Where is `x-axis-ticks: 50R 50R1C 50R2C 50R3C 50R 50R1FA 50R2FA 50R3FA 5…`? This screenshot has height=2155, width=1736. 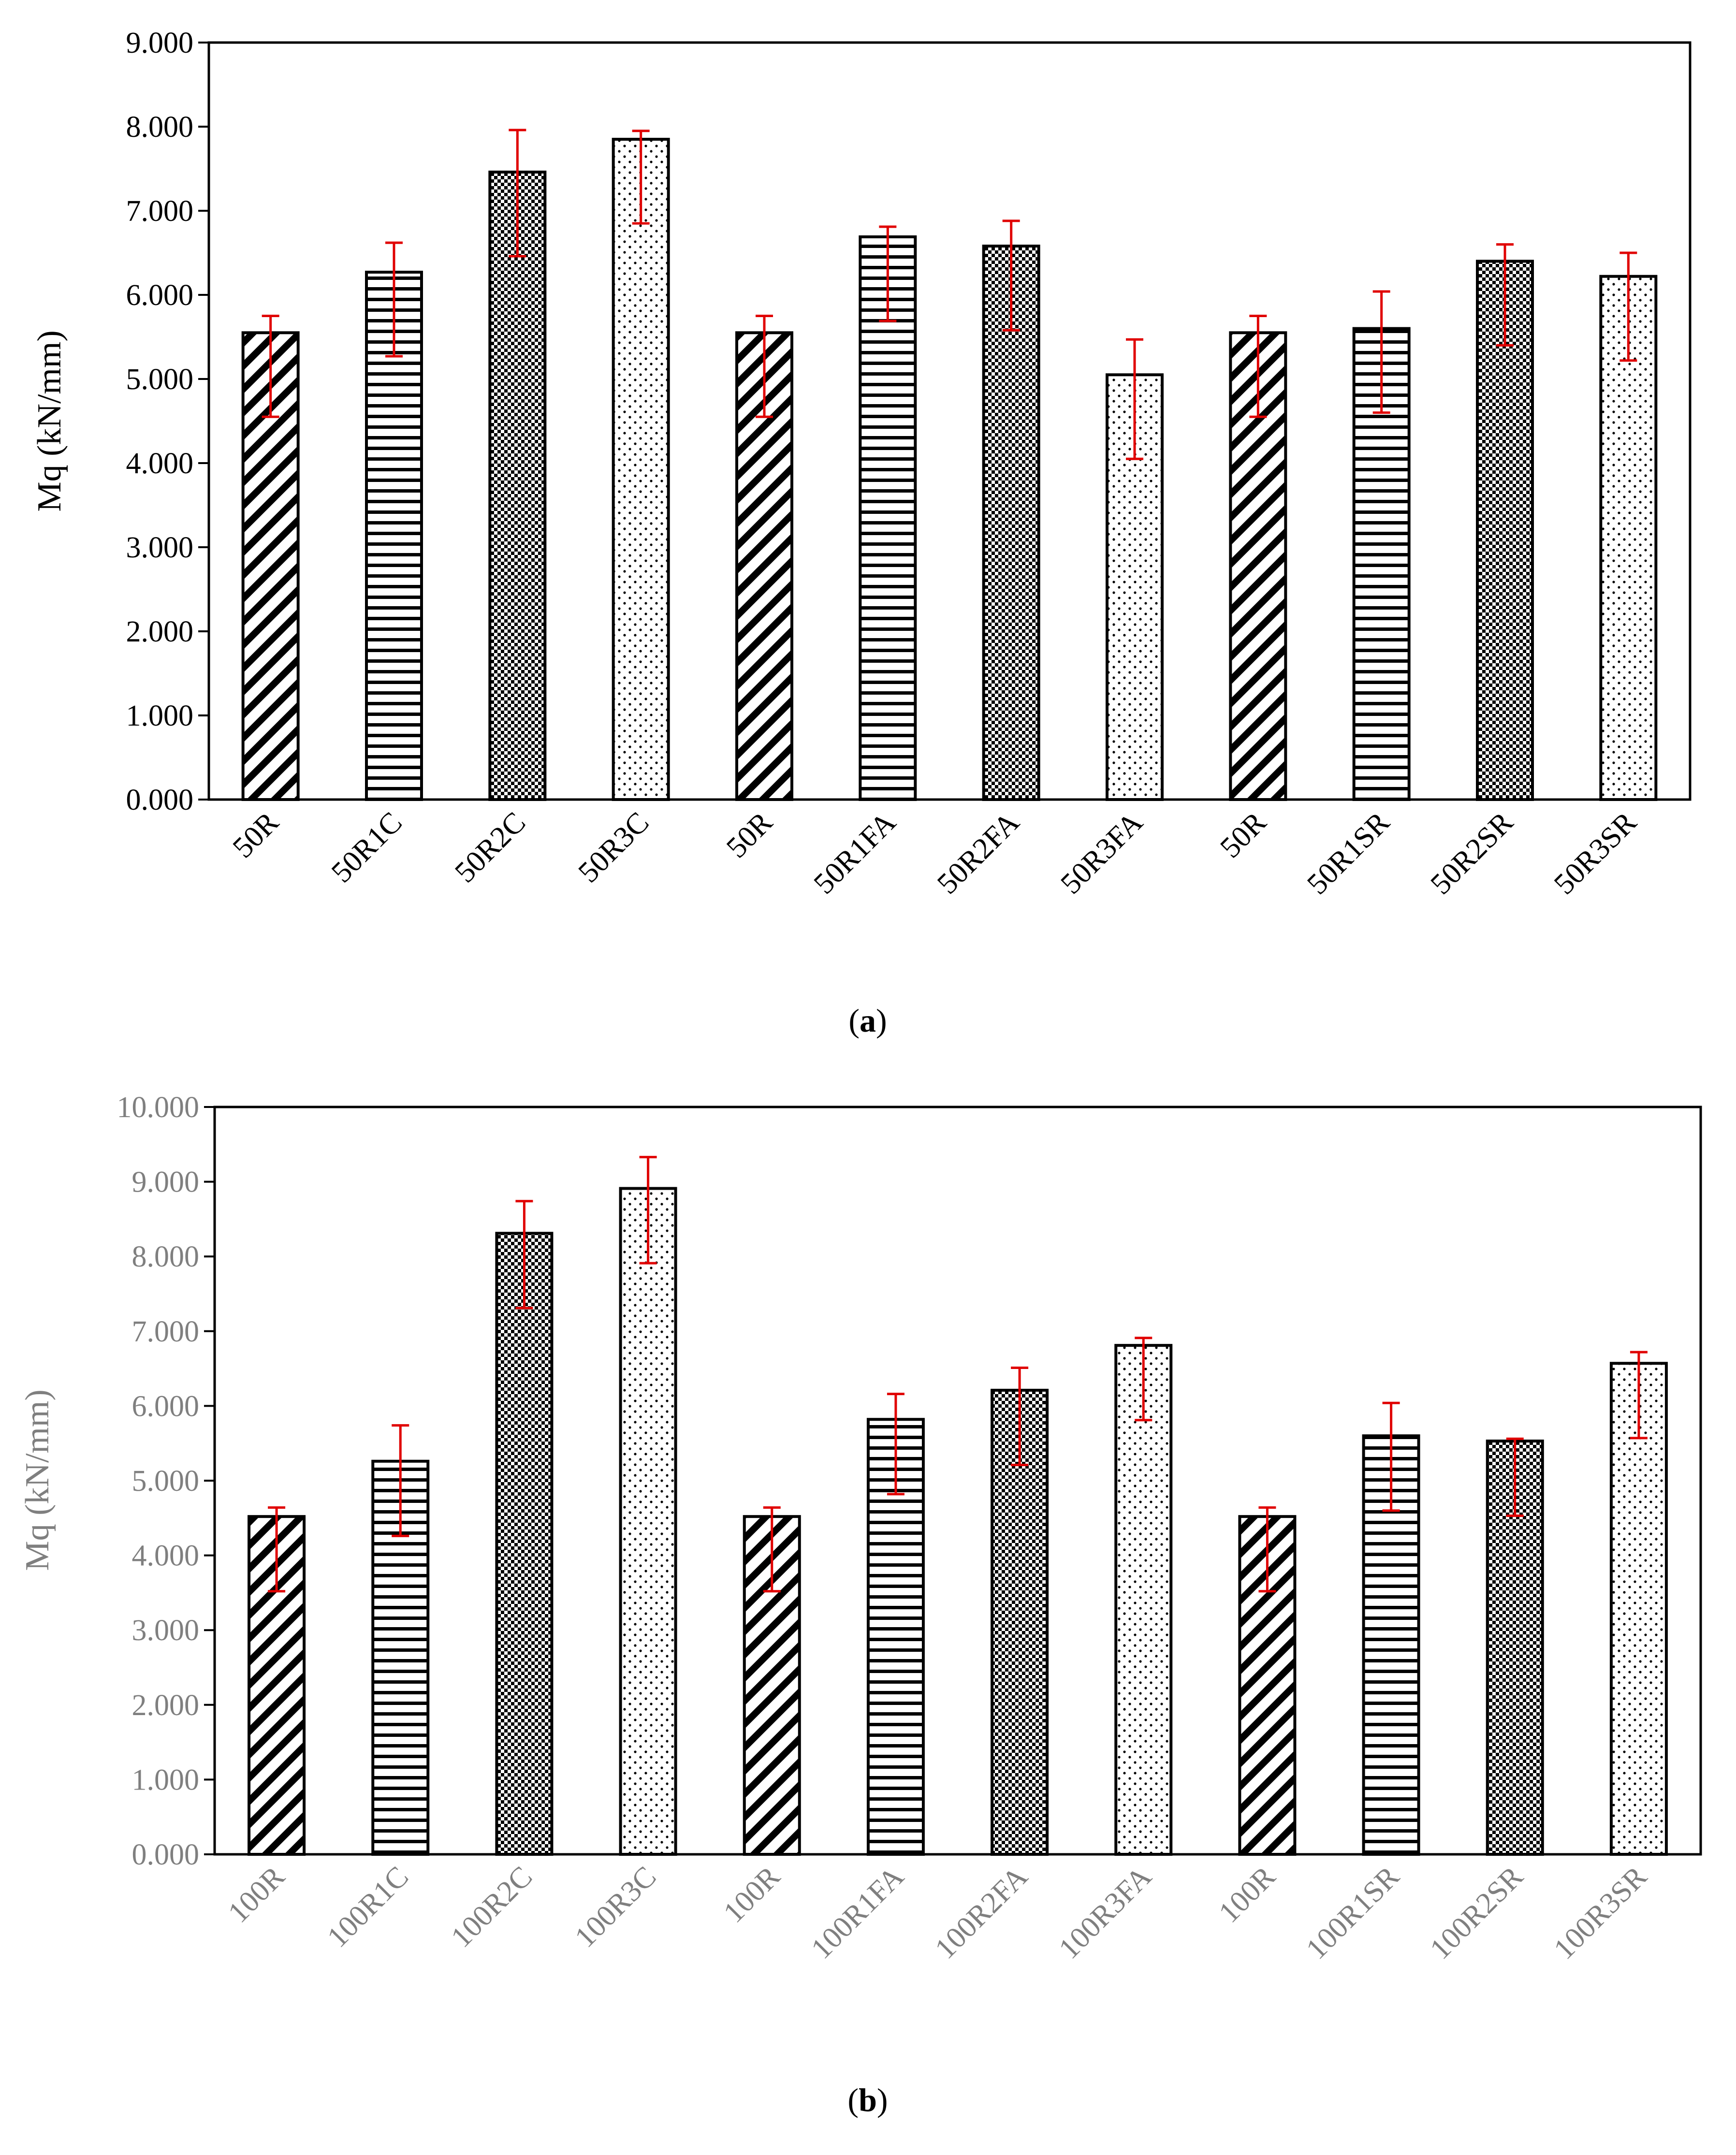
x-axis-ticks: 50R 50R1C 50R2C 50R3C 50R 50R1FA 50R2FA 50R3FA 5… is located at coordinates (934, 853).